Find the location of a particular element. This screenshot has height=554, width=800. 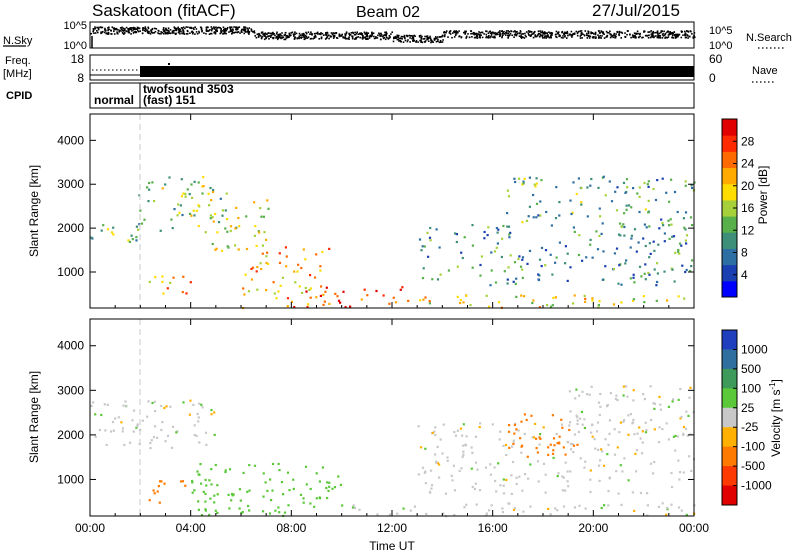

nsky-panel: N.Sky 10^5 10^0 10^5 10^0 N.Search is located at coordinates (397, 36).